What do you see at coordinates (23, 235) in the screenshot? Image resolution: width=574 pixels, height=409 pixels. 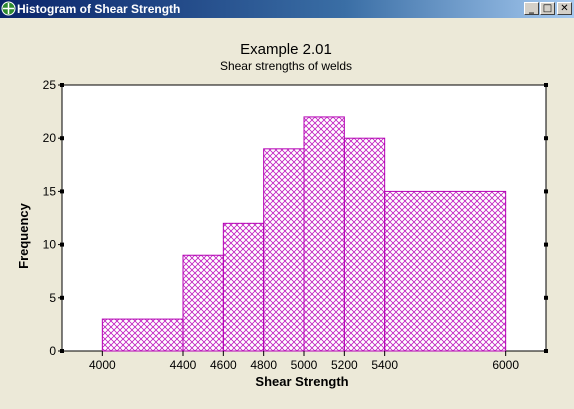 I see `y-axis-label: Frequency` at bounding box center [23, 235].